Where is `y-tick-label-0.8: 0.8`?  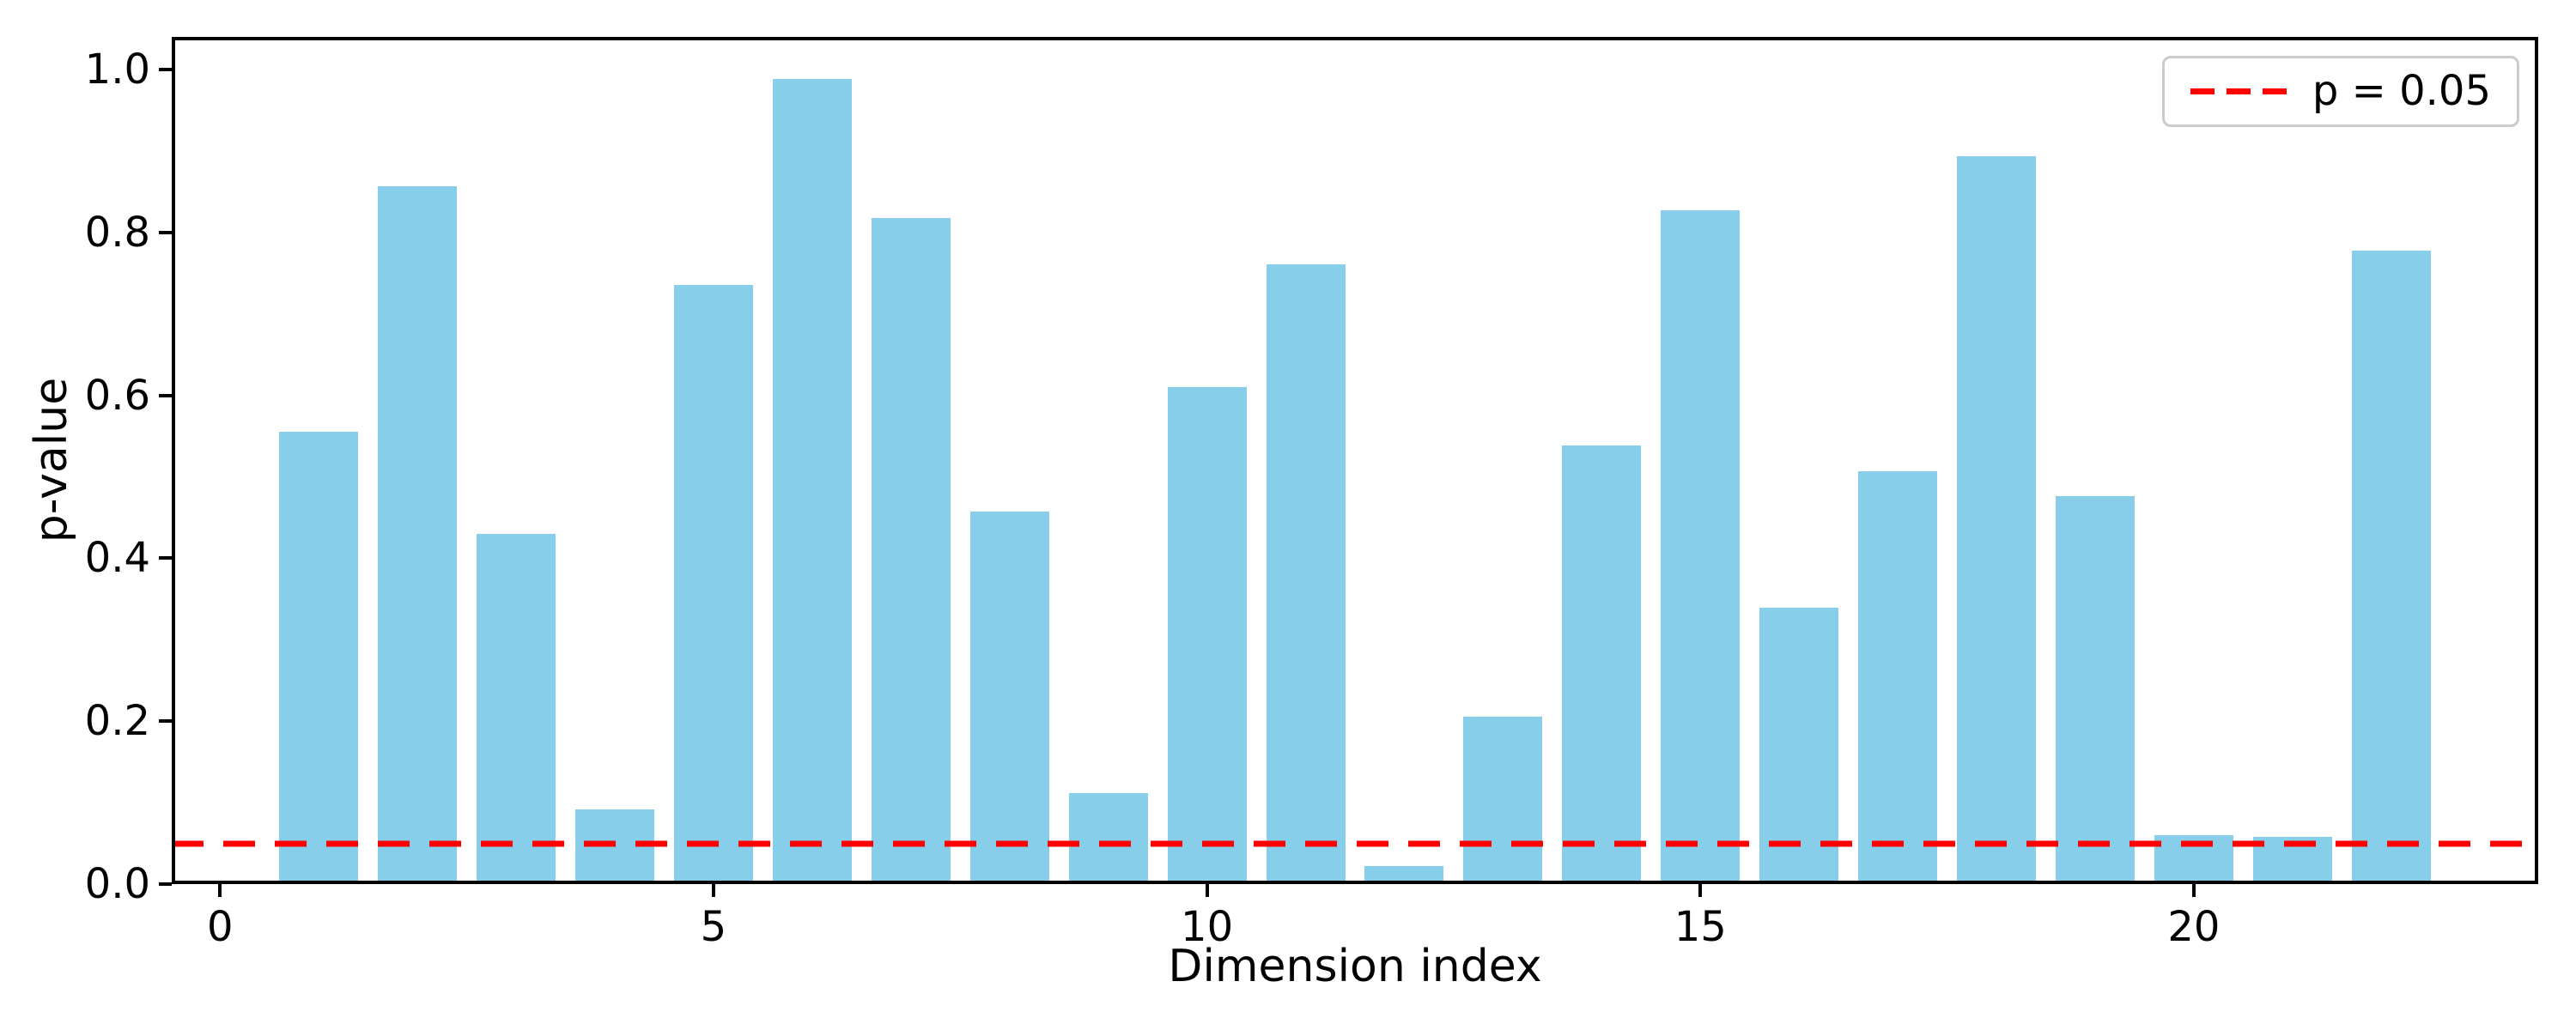 y-tick-label-0.8: 0.8 is located at coordinates (117, 232).